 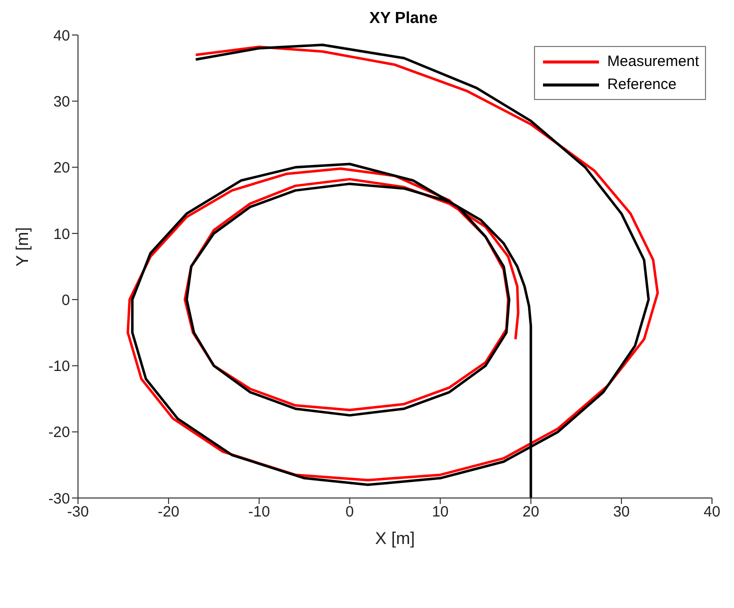 I want to click on y-tick-label: 20, so click(x=61, y=168).